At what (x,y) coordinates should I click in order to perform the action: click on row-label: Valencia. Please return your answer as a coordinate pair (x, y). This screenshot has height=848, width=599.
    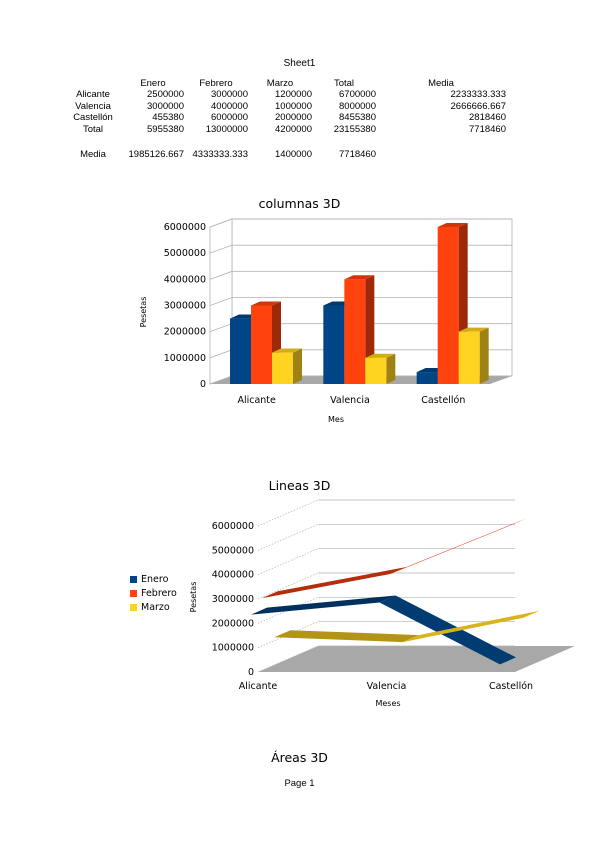
    Looking at the image, I should click on (93, 106).